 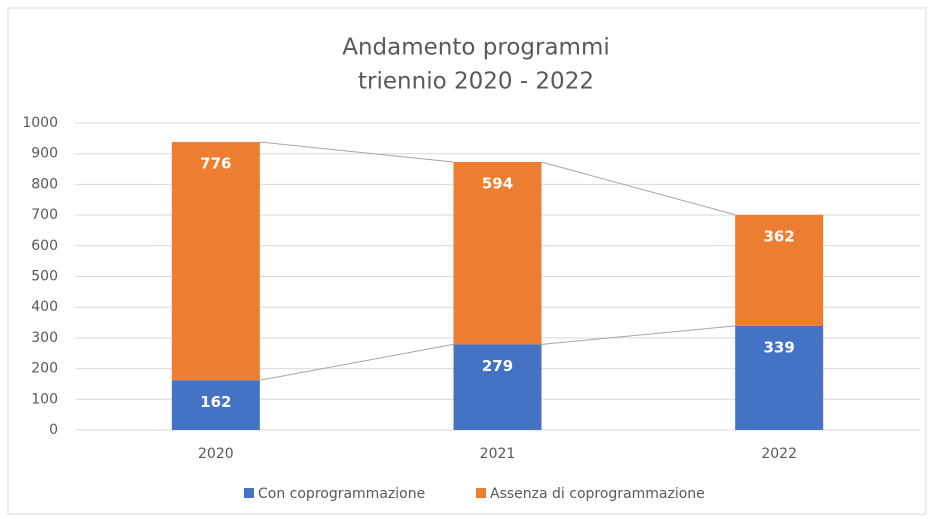 What do you see at coordinates (44, 399) in the screenshot?
I see `y-tick-label: 100` at bounding box center [44, 399].